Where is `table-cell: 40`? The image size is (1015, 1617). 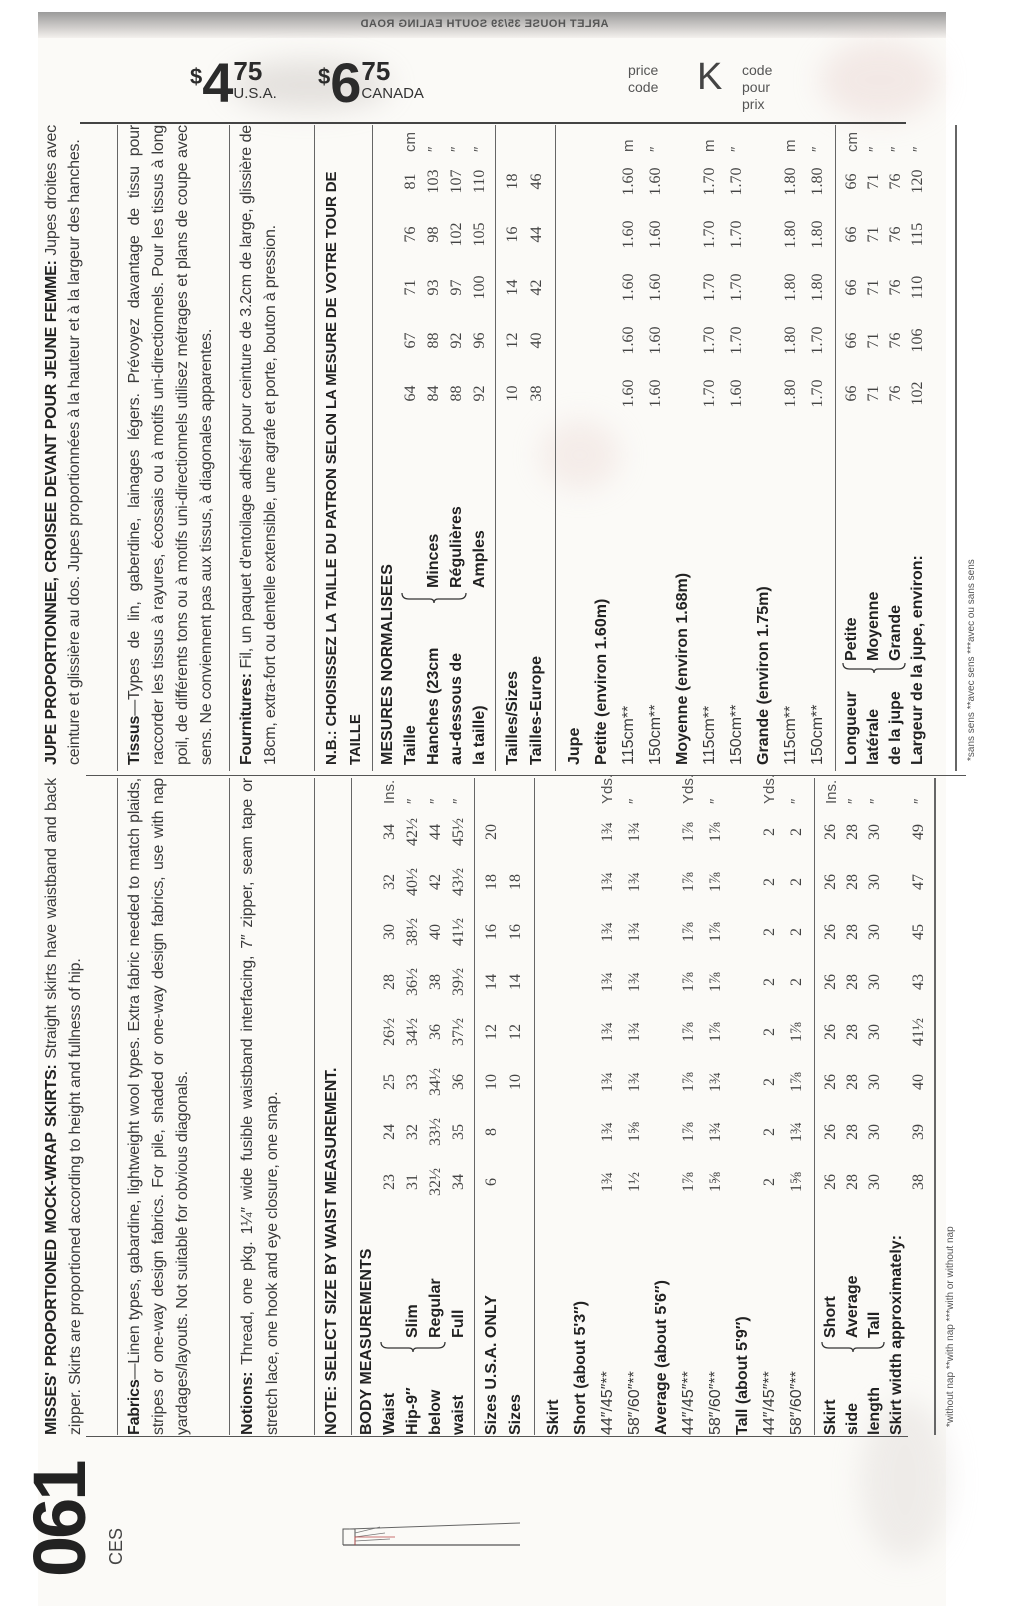 table-cell: 40 is located at coordinates (435, 932).